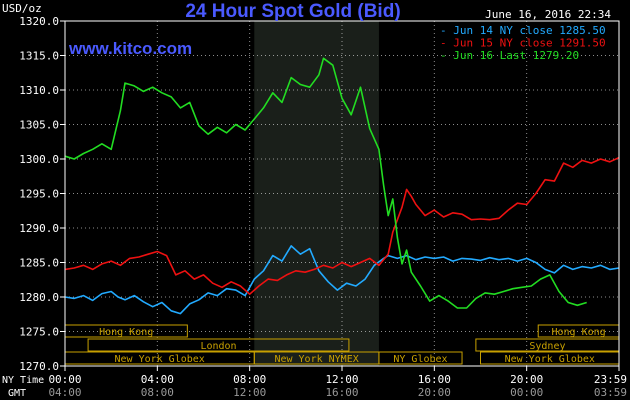 This screenshot has width=630, height=400. What do you see at coordinates (39, 125) in the screenshot?
I see `y-tick-label: 1305.0` at bounding box center [39, 125].